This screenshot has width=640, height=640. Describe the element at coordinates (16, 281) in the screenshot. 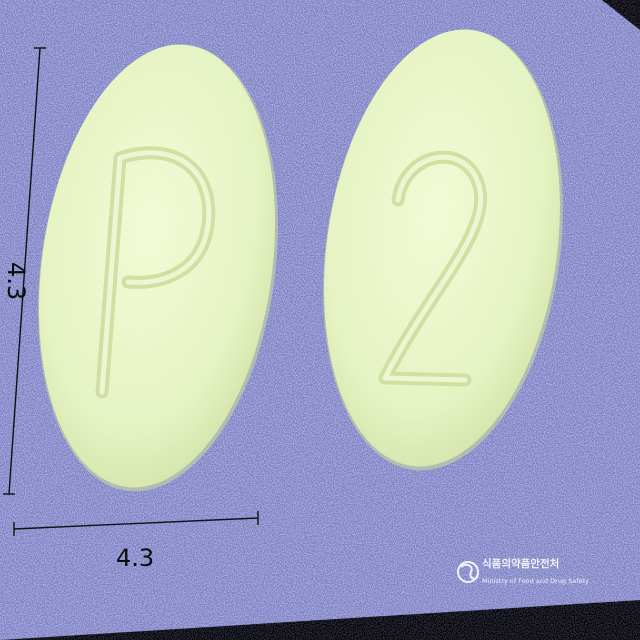

I see `height-label: 4.3` at that location.